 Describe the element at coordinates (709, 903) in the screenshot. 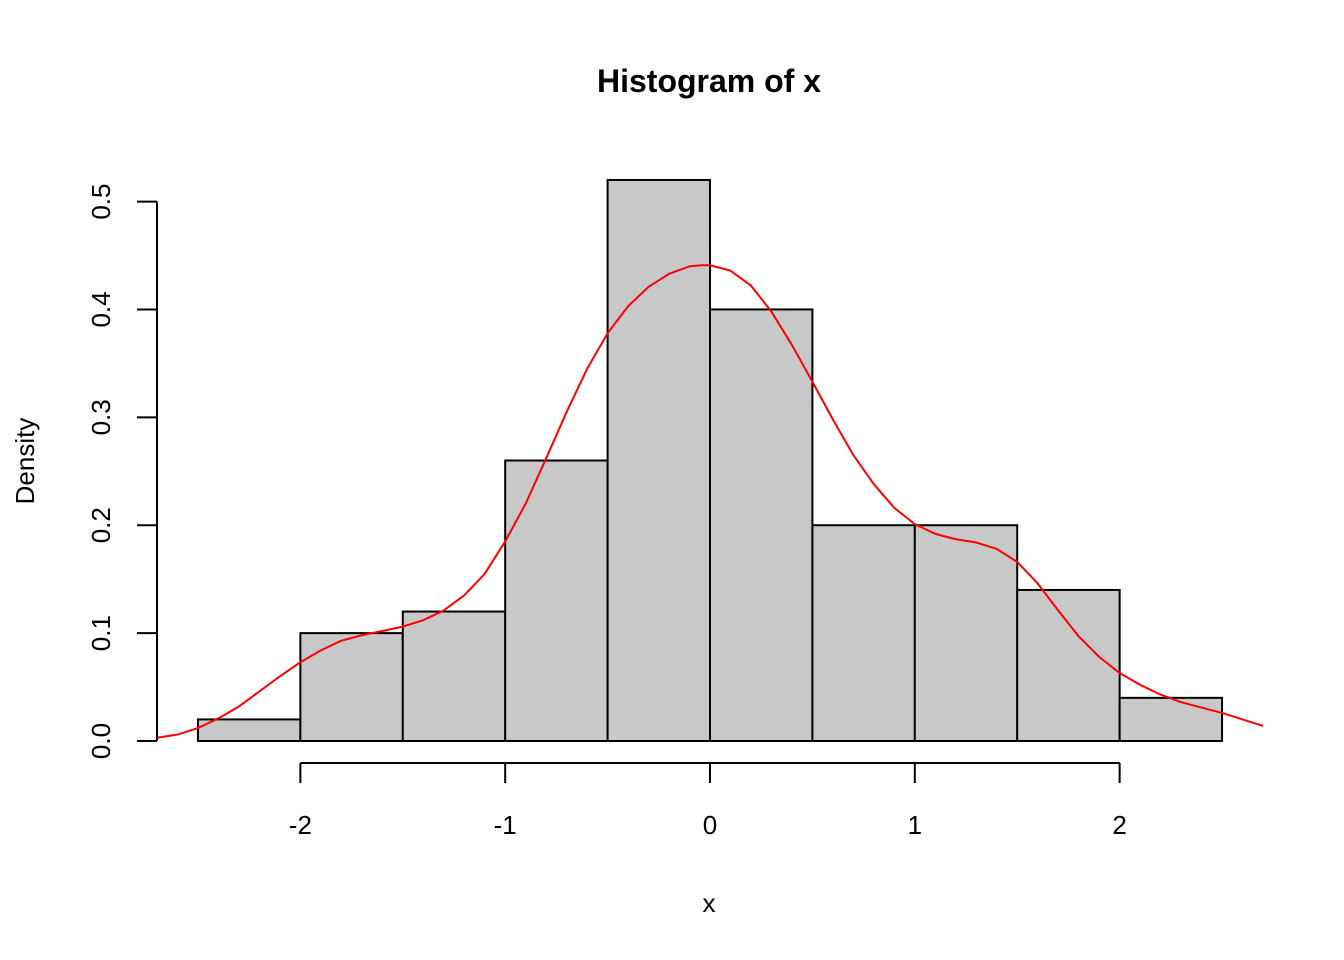

I see `x-axis-label: x` at that location.